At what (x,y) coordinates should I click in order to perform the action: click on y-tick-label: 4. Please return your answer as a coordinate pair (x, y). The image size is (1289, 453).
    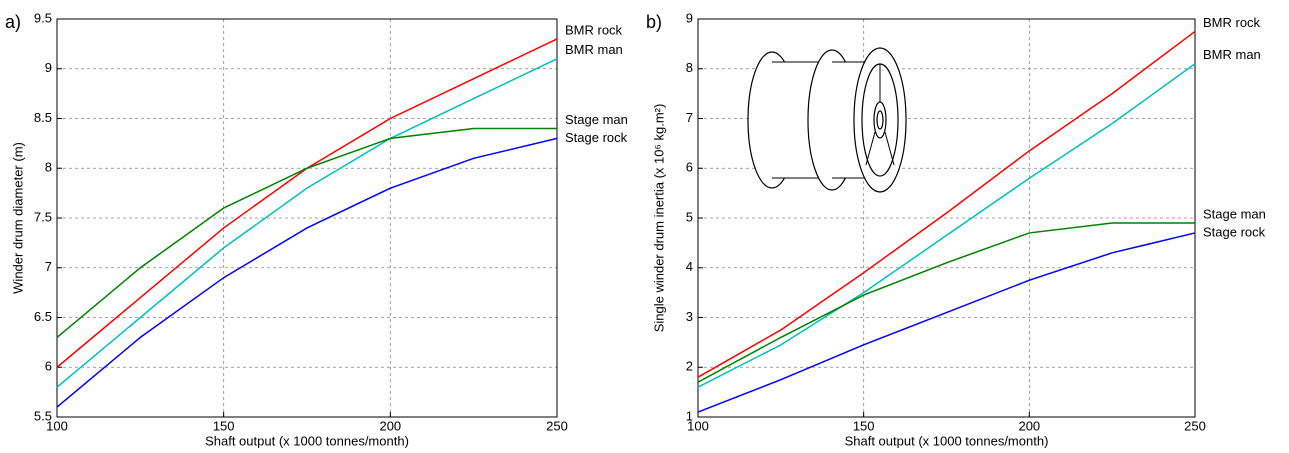
    Looking at the image, I should click on (689, 266).